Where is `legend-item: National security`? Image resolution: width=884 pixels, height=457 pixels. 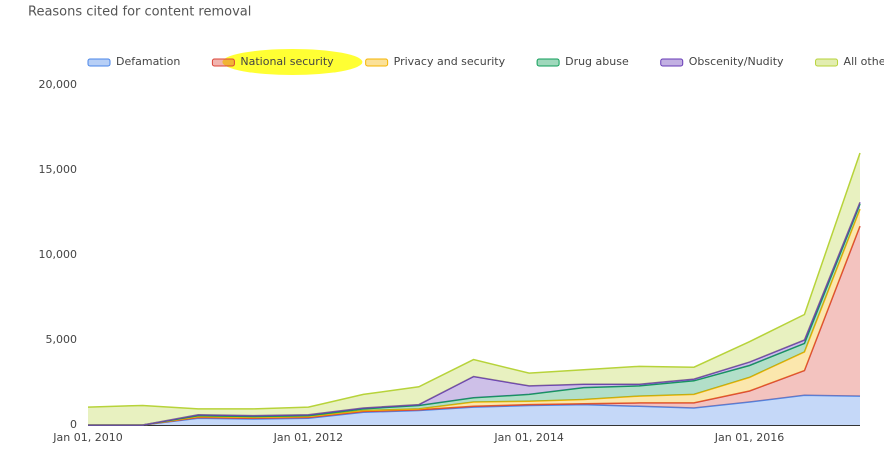 legend-item: National security is located at coordinates (287, 62).